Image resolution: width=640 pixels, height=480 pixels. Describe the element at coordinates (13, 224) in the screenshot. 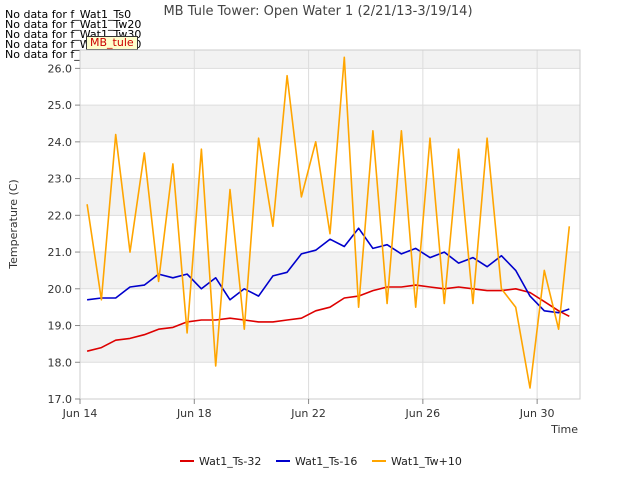

I see `y-axis-label: Temperature (C)` at that location.